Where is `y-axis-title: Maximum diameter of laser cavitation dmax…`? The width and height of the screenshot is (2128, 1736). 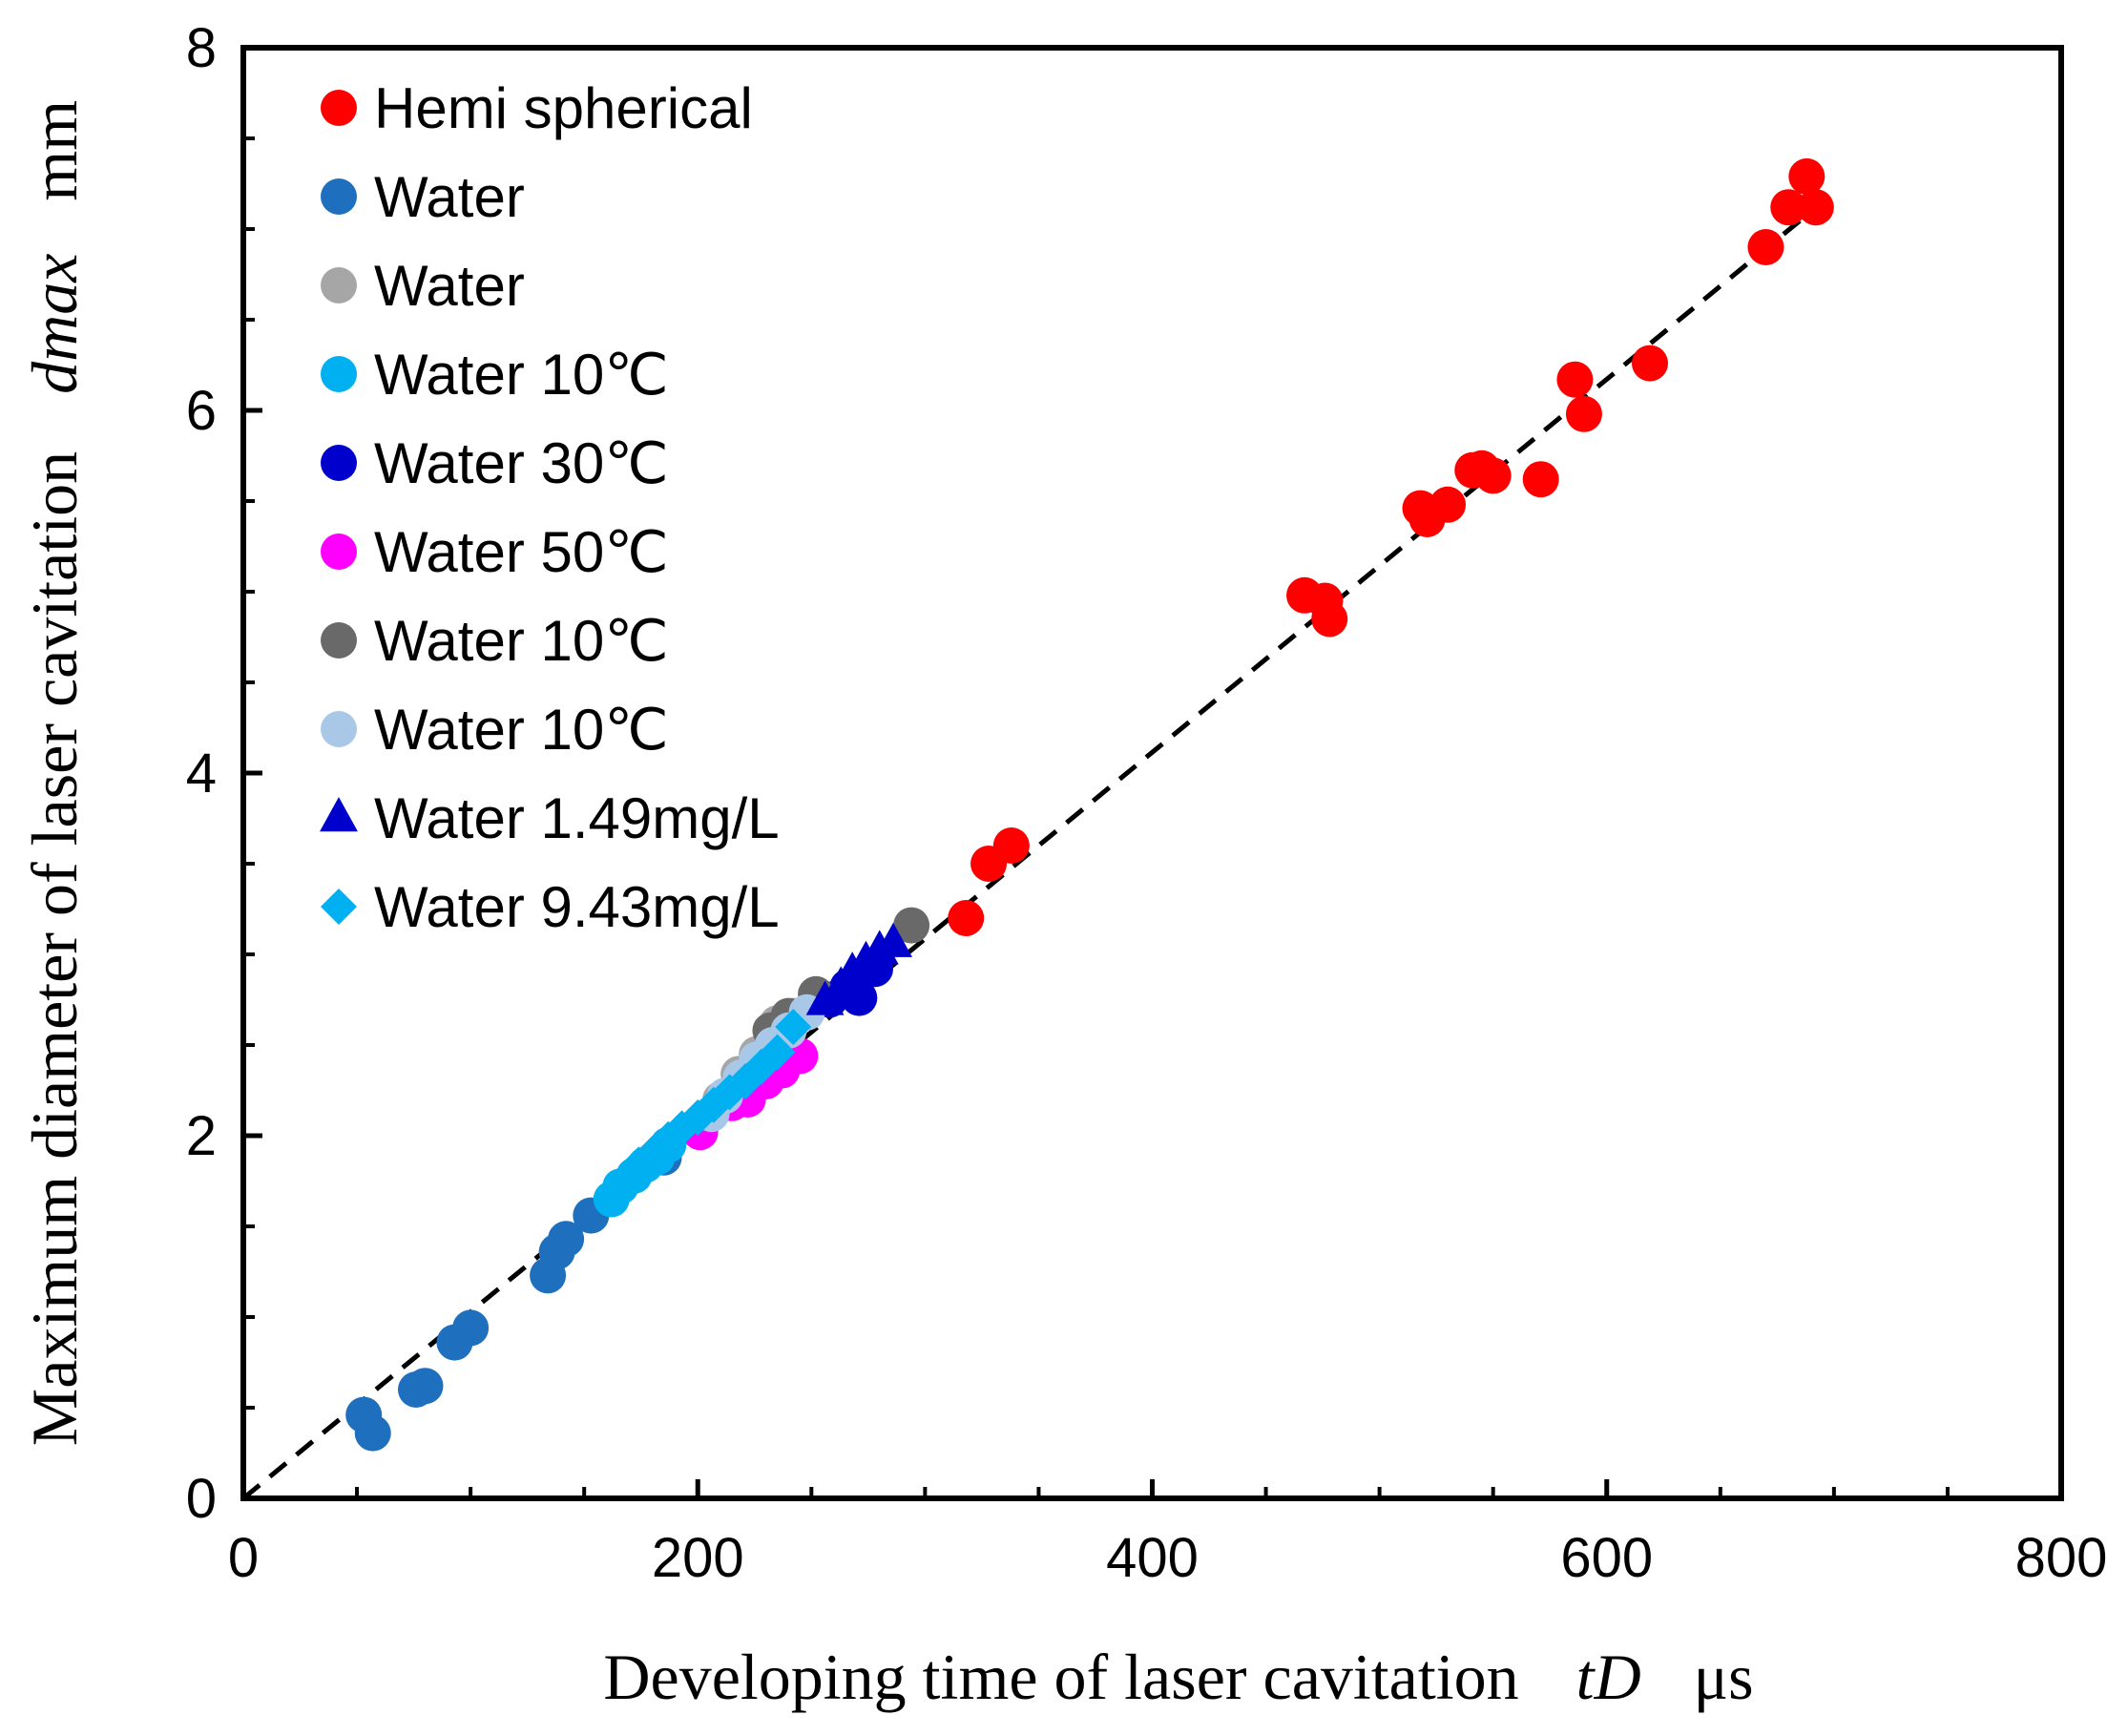
y-axis-title: Maximum diameter of laser cavitation dmax… is located at coordinates (54, 773).